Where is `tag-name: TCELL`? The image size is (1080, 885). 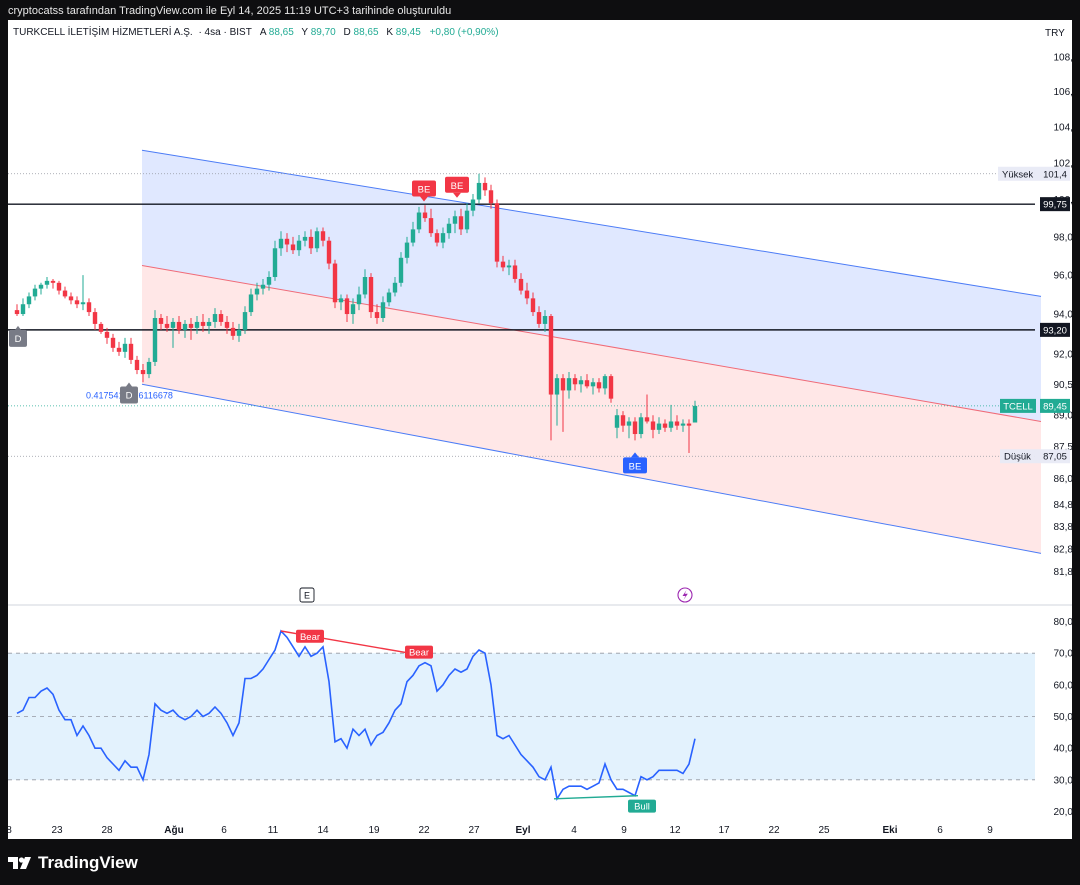
tag-name: TCELL is located at coordinates (1018, 406).